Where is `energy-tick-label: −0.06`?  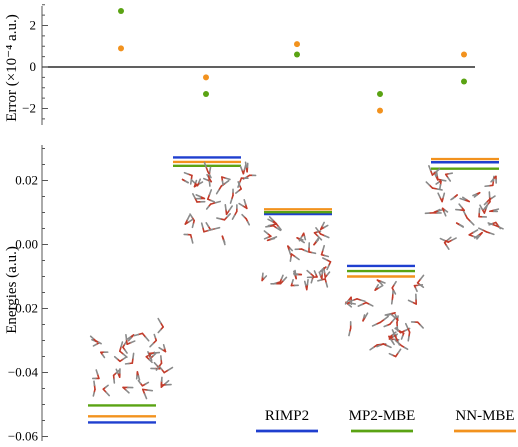 energy-tick-label: −0.06 is located at coordinates (23, 436).